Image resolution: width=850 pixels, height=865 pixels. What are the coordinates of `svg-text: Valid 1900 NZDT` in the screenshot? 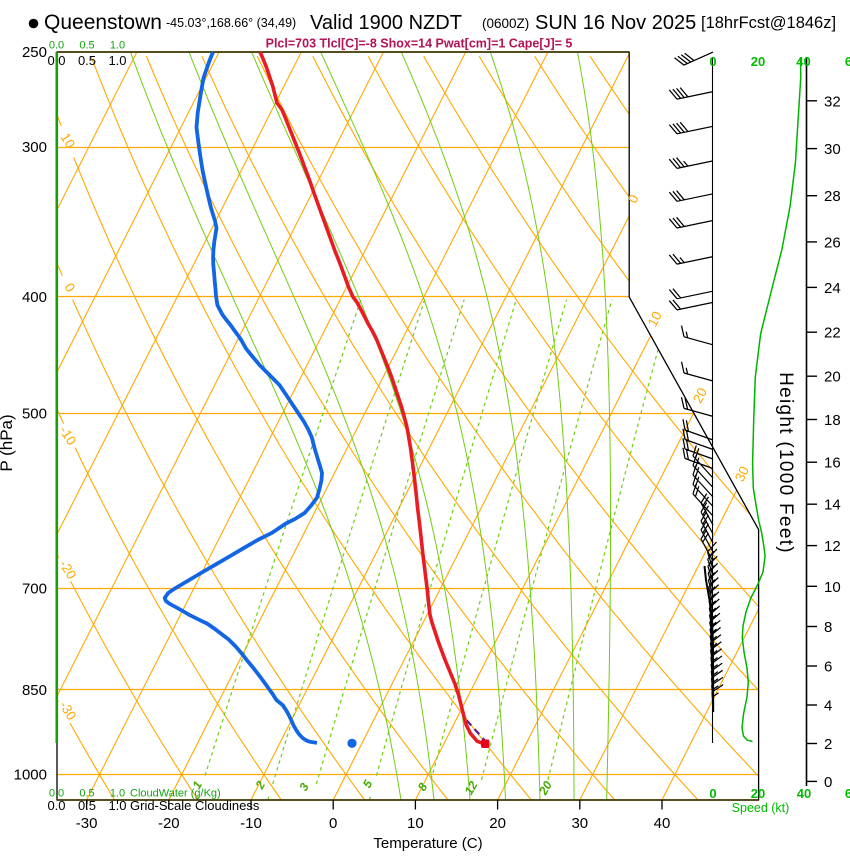 It's located at (386, 23).